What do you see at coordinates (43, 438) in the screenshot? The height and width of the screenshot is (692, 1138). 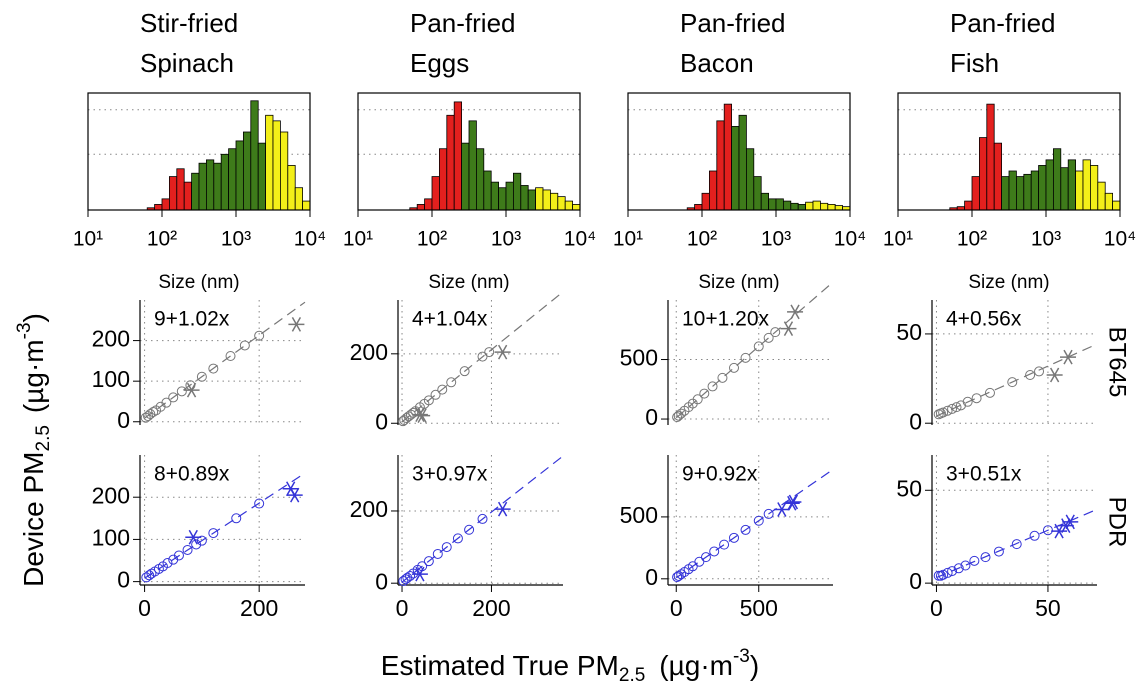 I see `label-subscript: 2.5` at bounding box center [43, 438].